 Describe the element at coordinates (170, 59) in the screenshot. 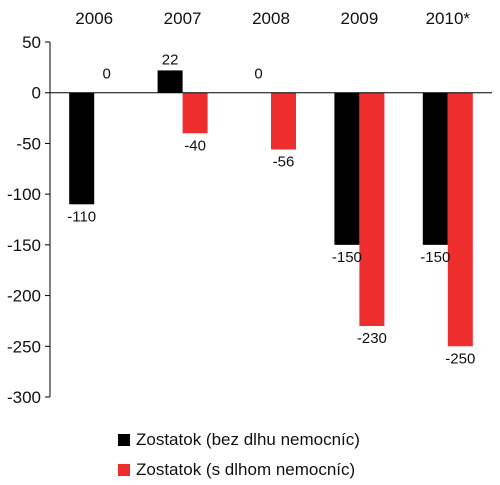

I see `data-label-series-1: 22` at that location.